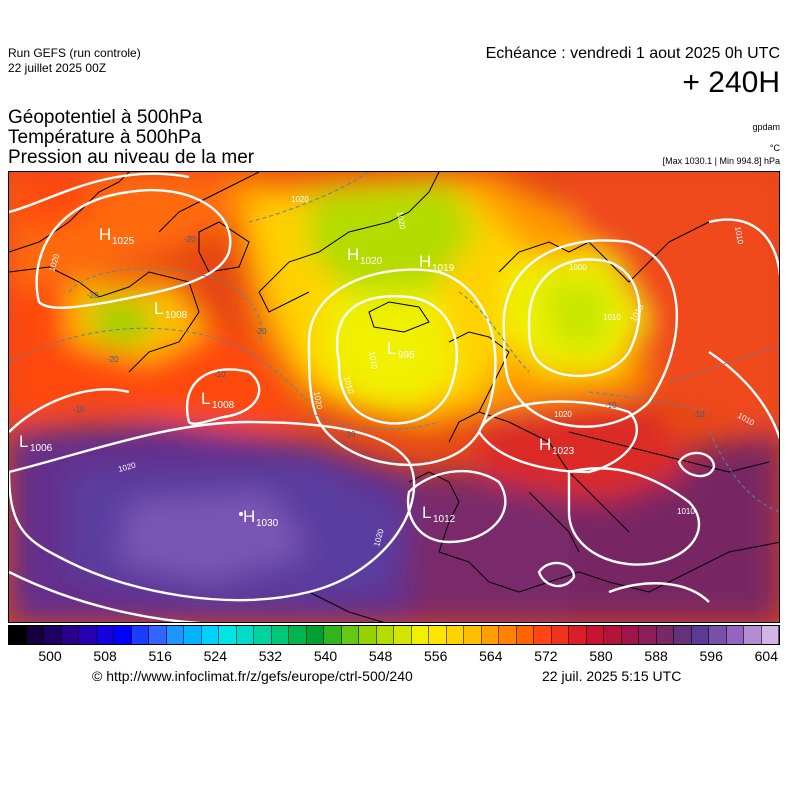 The image size is (788, 789). What do you see at coordinates (123, 241) in the screenshot?
I see `svg-text: 1025` at bounding box center [123, 241].